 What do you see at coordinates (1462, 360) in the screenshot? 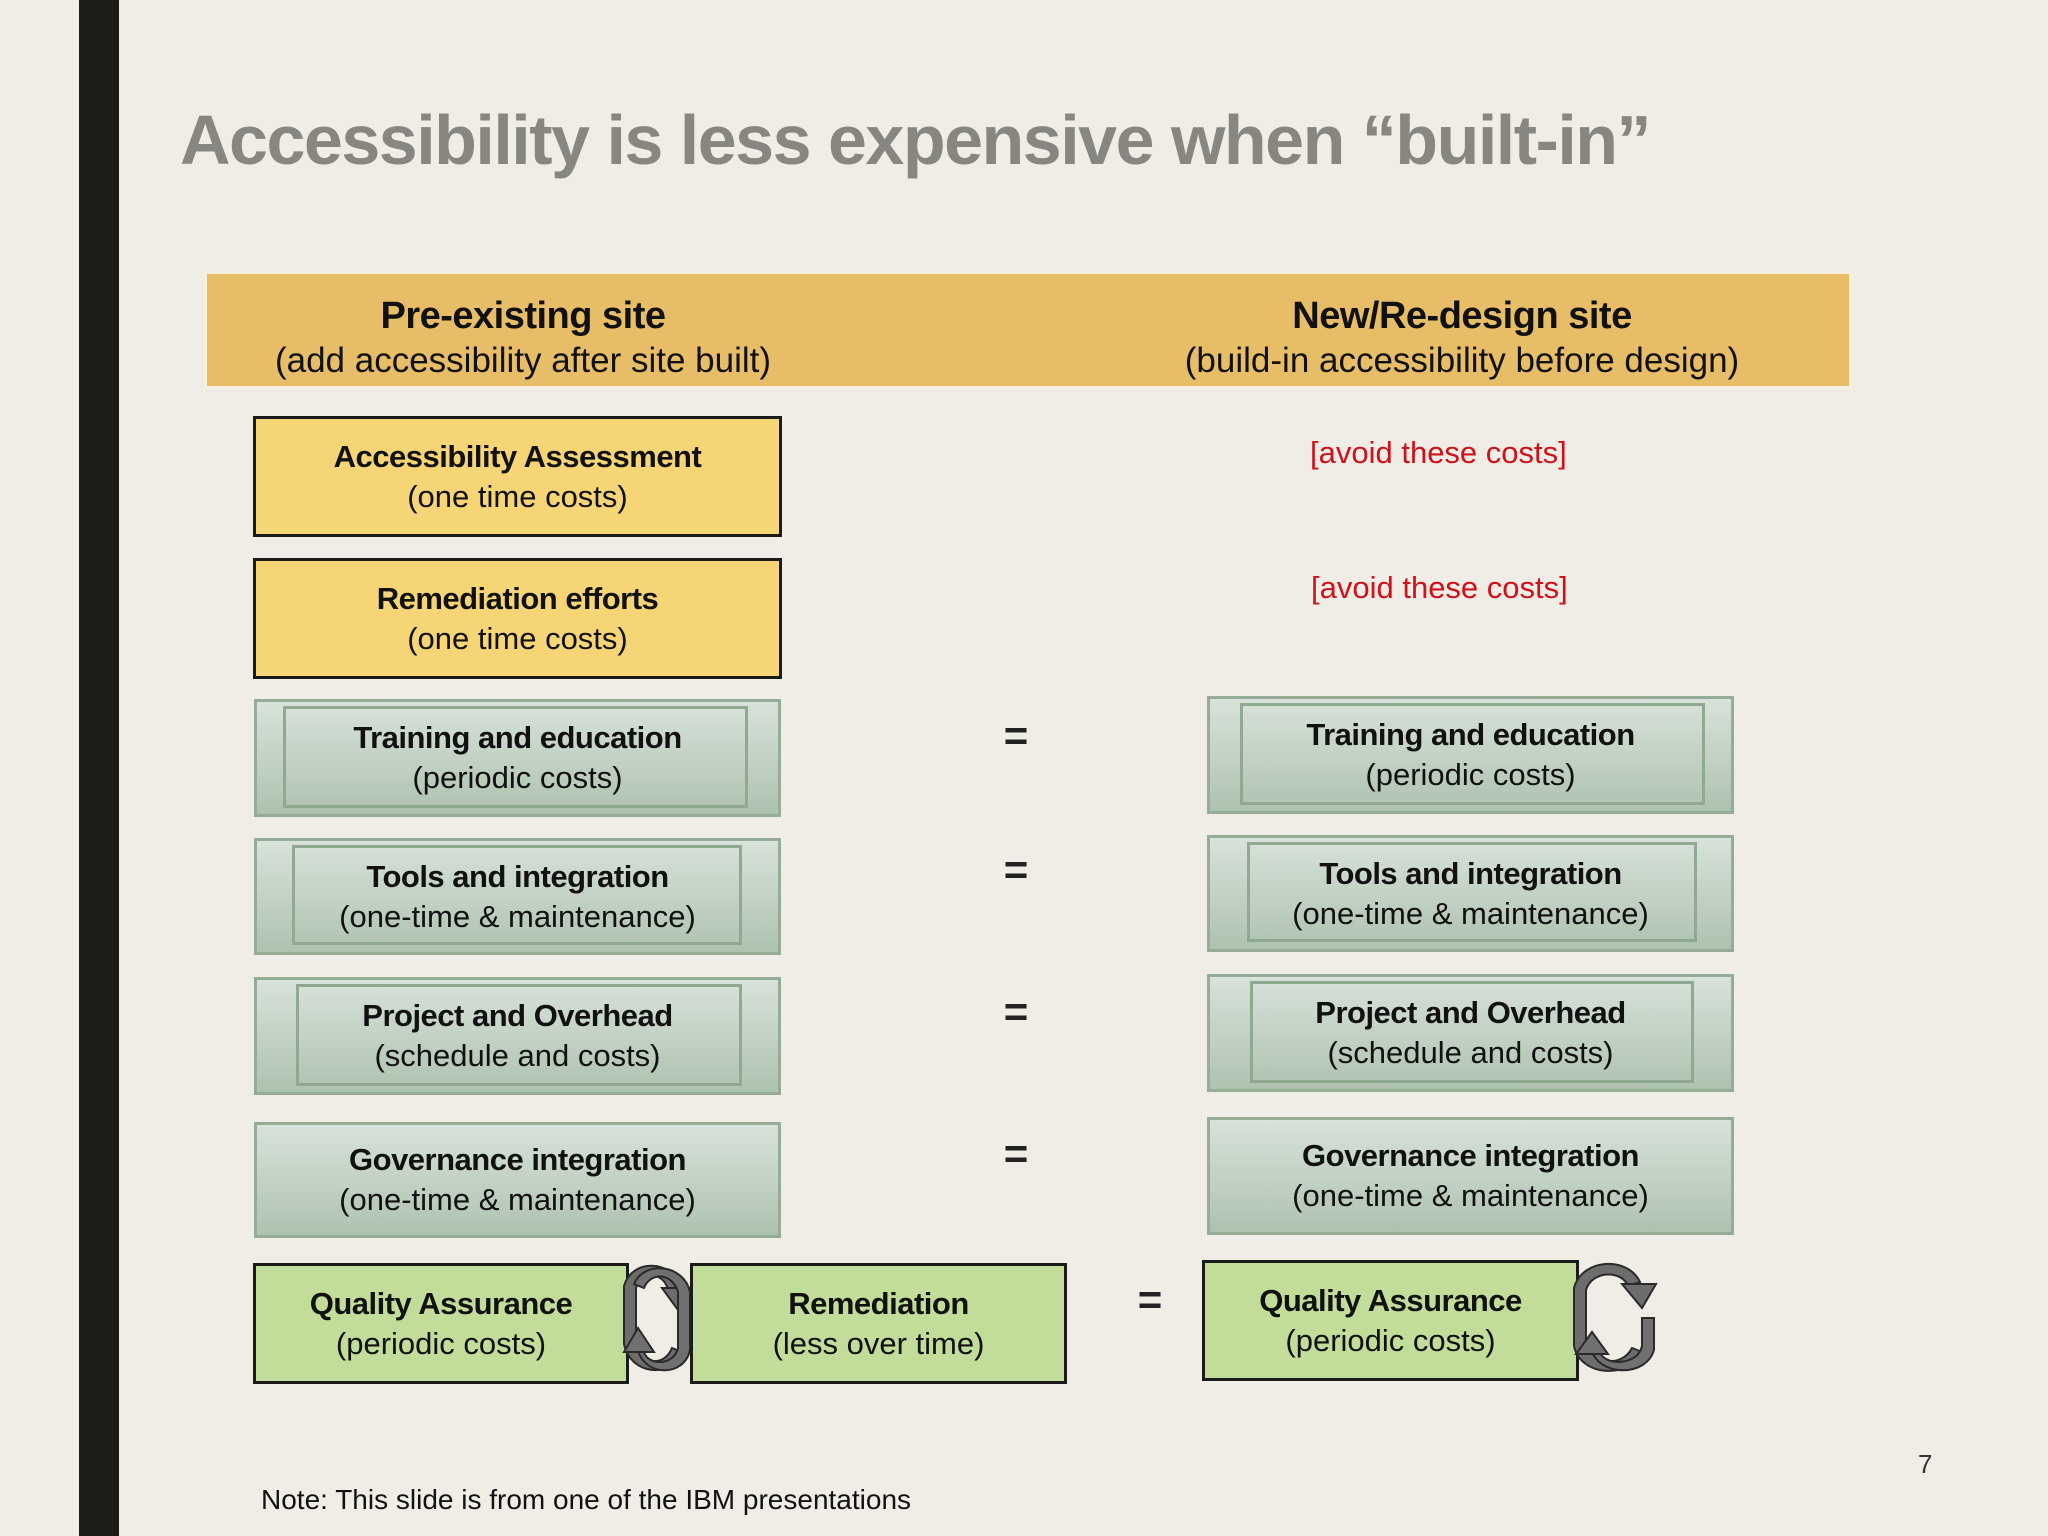
I see `header-right-subtitle: (build-in accessibility before design)` at bounding box center [1462, 360].